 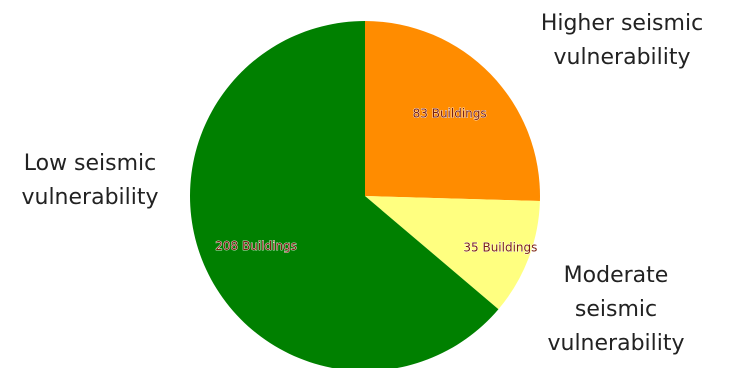 I want to click on category-label: Moderate seismic vulnerability, so click(x=615, y=309).